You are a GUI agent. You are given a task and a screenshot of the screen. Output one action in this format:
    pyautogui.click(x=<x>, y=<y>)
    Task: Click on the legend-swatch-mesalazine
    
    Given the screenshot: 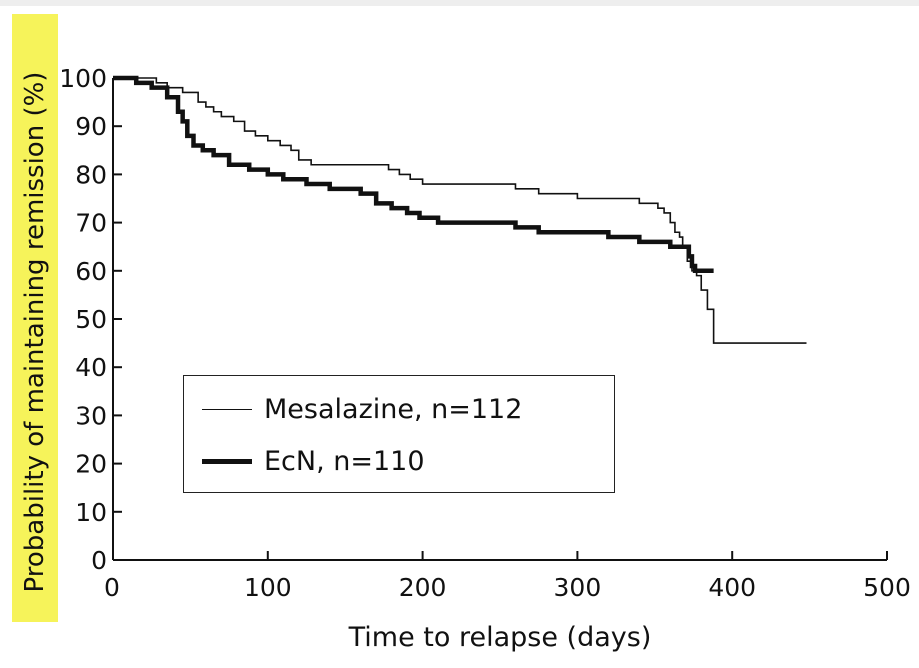 What is the action you would take?
    pyautogui.click(x=227, y=409)
    